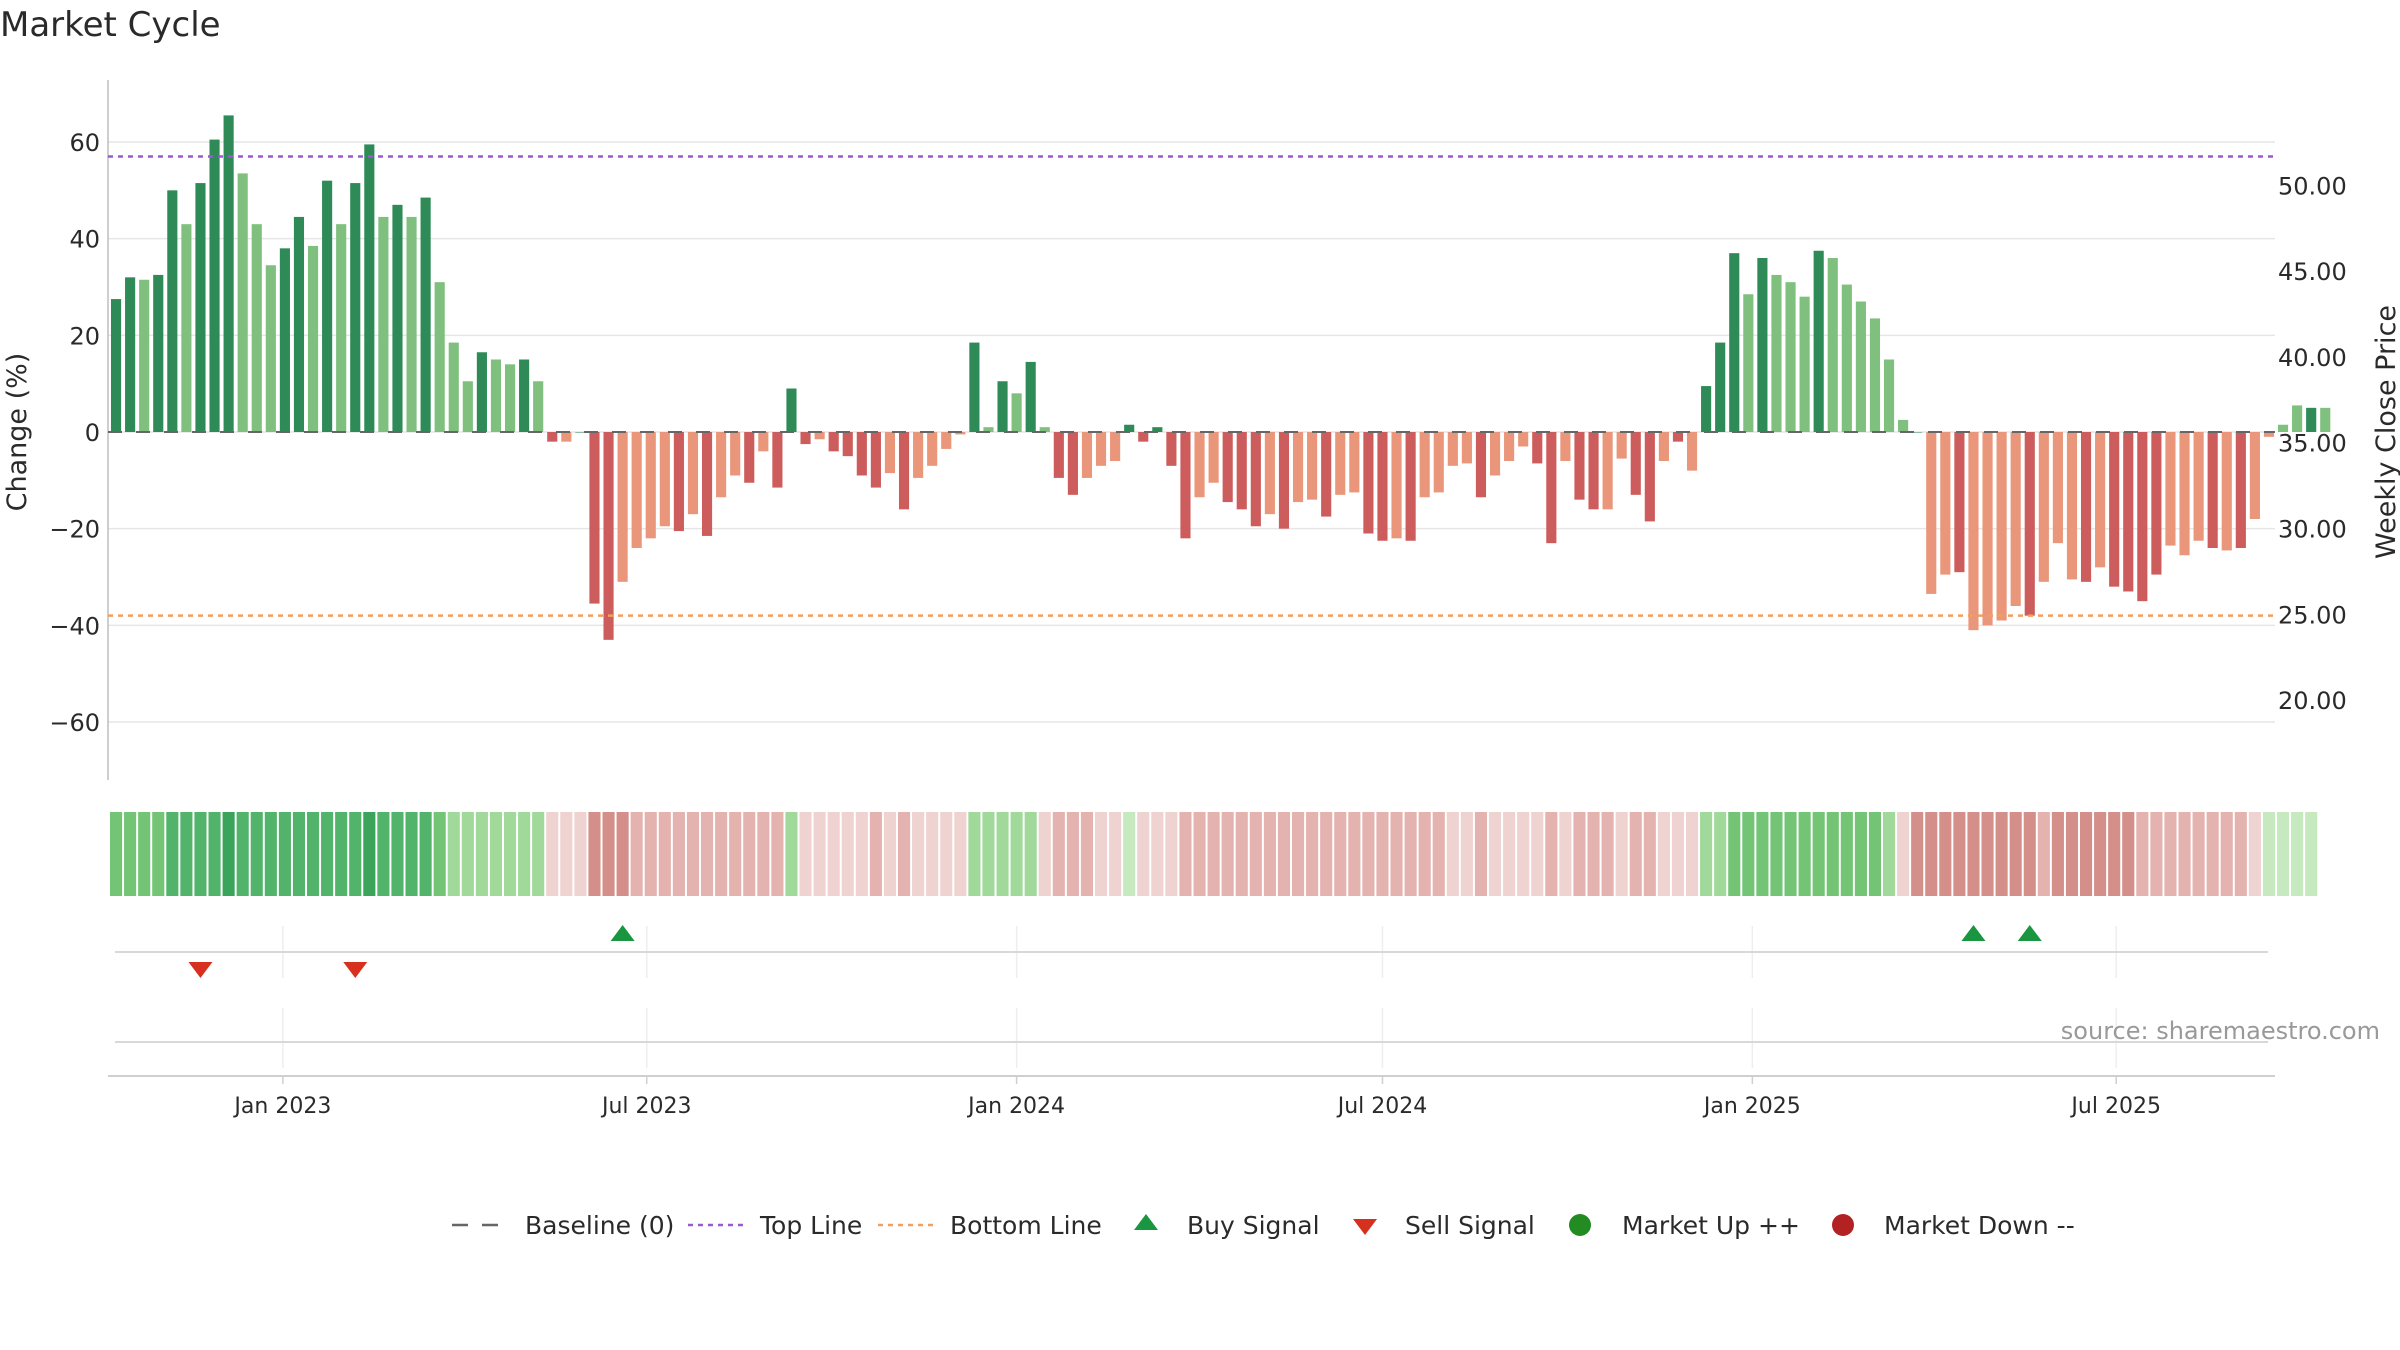 The width and height of the screenshot is (2400, 1350). Describe the element at coordinates (84, 143) in the screenshot. I see `y-tick-label: 60` at that location.